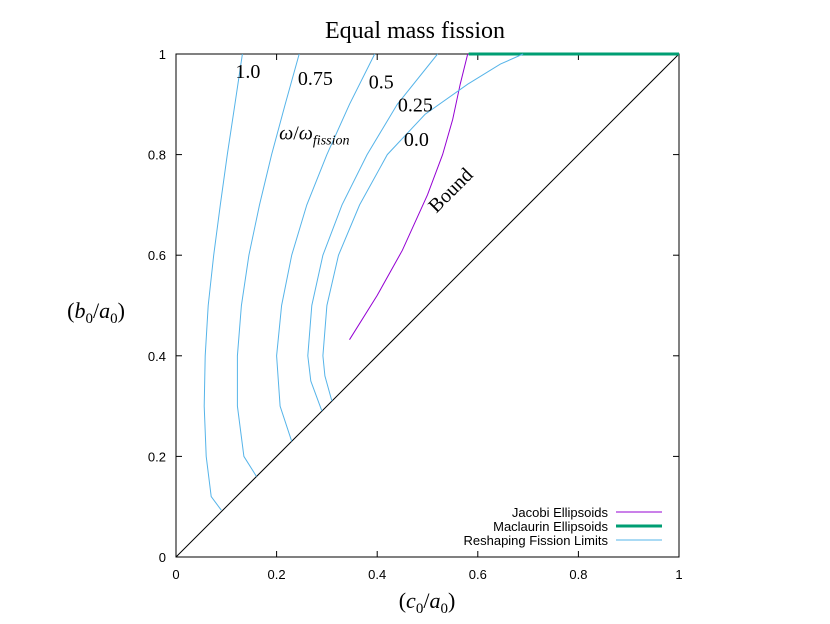  I want to click on omega-fission-label: ω/ωfission, so click(314, 136).